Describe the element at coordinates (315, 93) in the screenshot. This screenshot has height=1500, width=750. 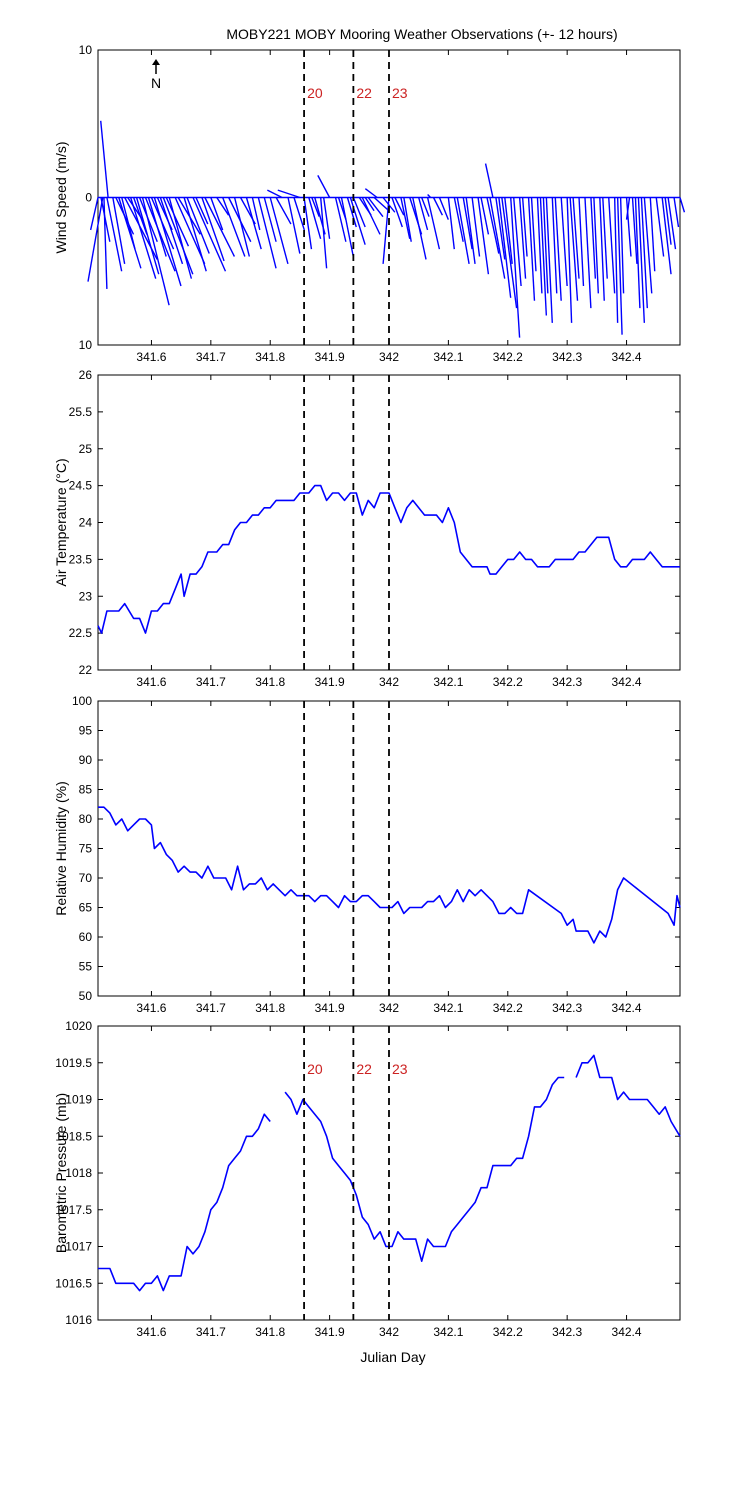
I see `marker-label: 20` at that location.